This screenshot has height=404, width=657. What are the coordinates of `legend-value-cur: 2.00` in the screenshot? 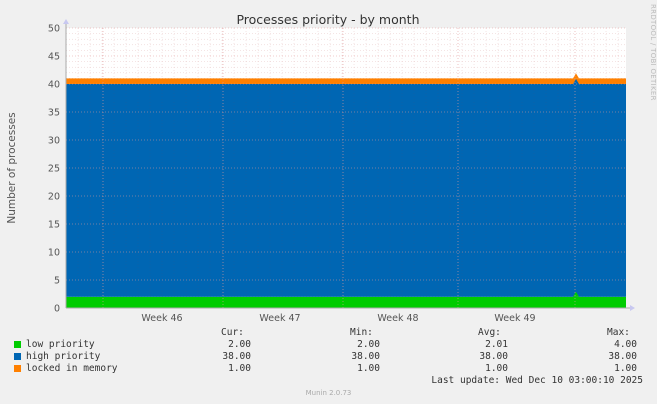 It's located at (239, 344).